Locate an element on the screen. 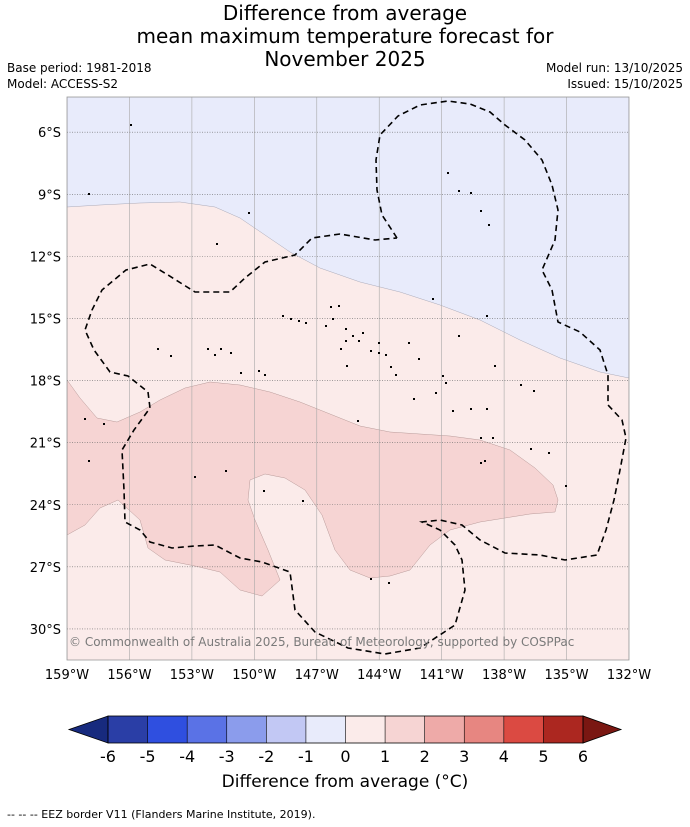 Image resolution: width=690 pixels, height=827 pixels. lon-tick-label: 144°W is located at coordinates (379, 675).